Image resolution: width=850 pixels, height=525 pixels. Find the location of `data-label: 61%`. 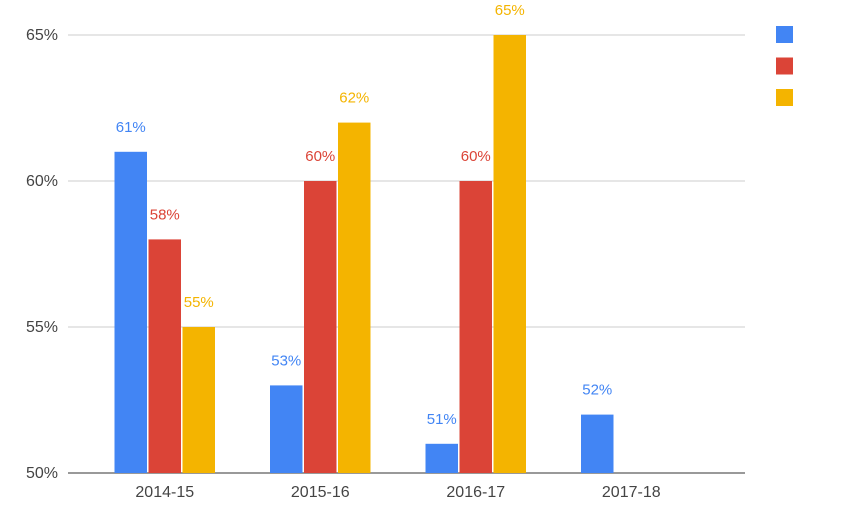

data-label: 61% is located at coordinates (131, 127).